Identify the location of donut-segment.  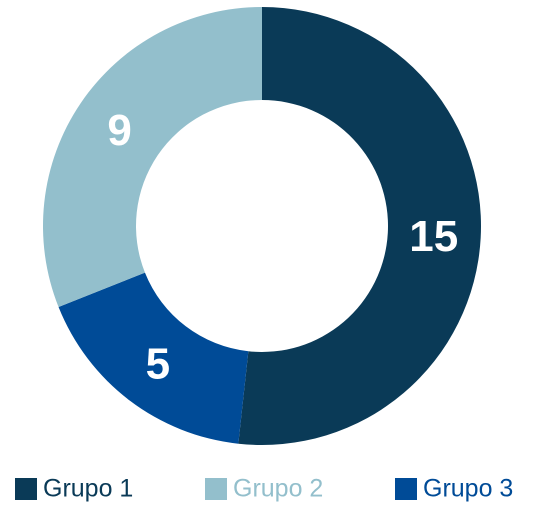
(153, 358).